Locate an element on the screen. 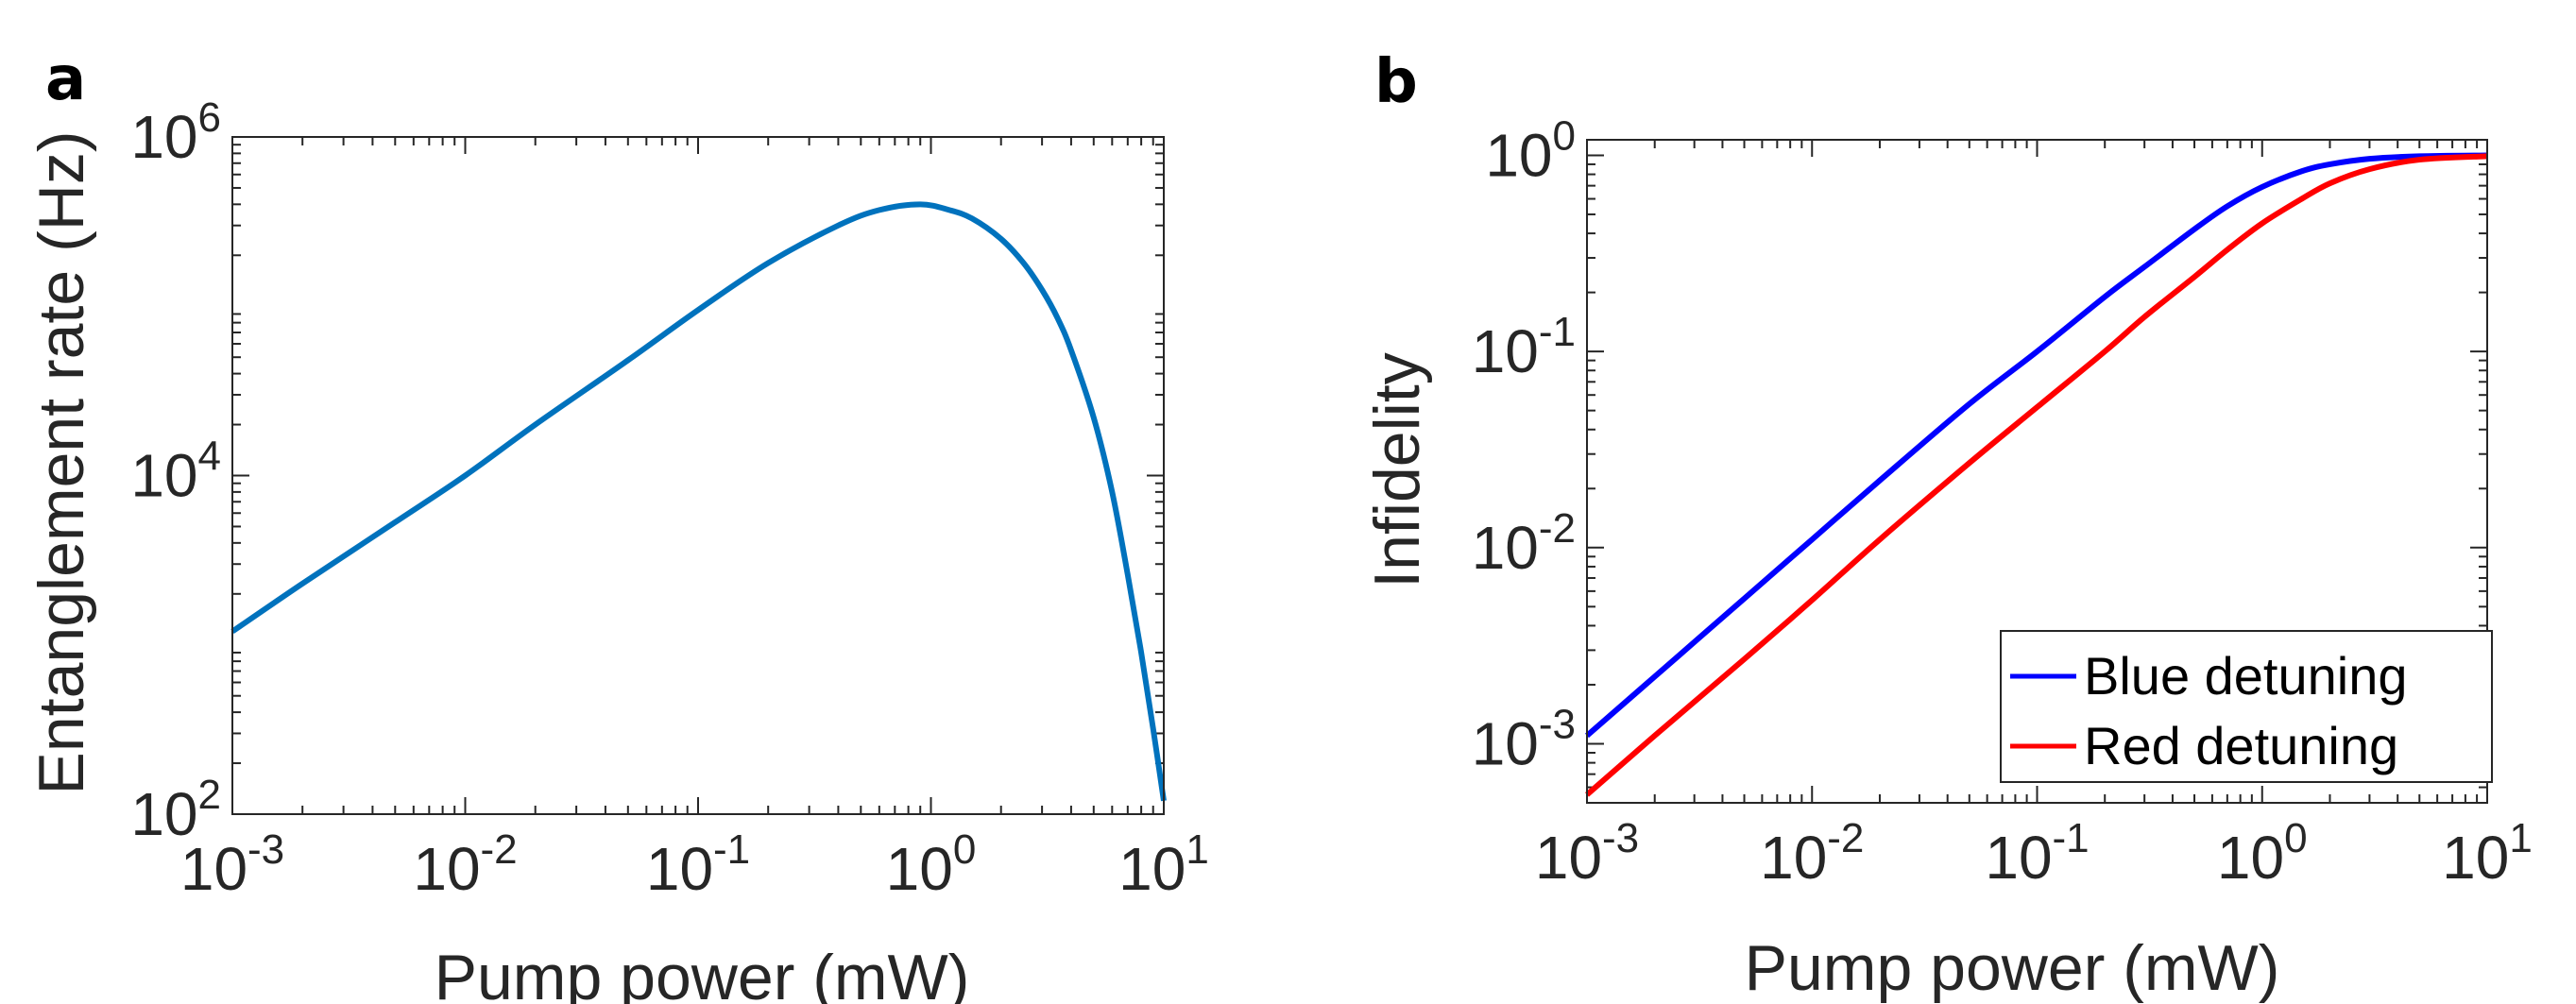 This screenshot has height=1004, width=2576. legend-b: Blue detuning Red detuning is located at coordinates (2247, 706).